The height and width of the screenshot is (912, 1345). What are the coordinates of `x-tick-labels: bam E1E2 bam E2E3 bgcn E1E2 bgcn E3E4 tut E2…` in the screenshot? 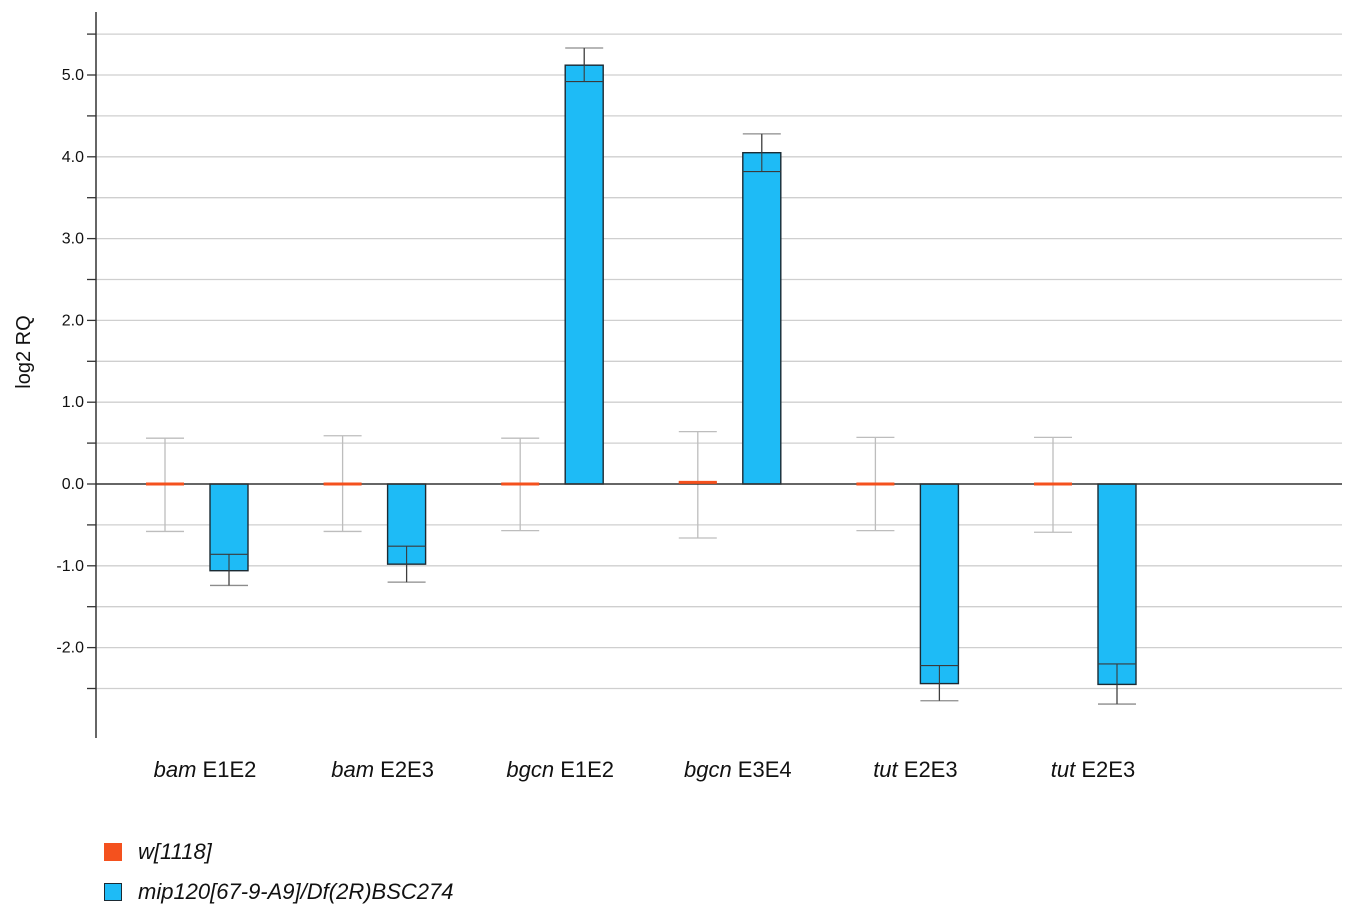 It's located at (645, 769).